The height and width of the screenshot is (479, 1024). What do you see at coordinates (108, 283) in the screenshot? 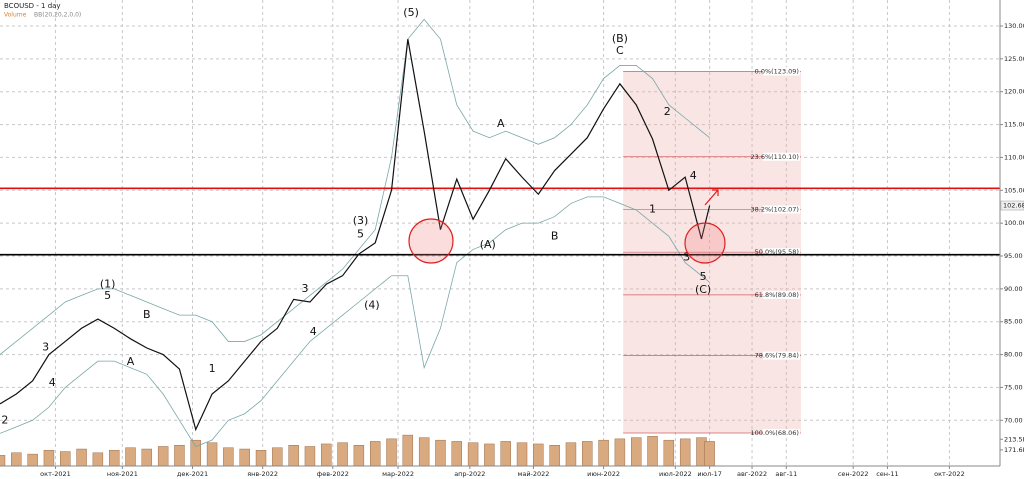
I see `wave-label: (1)` at bounding box center [108, 283].